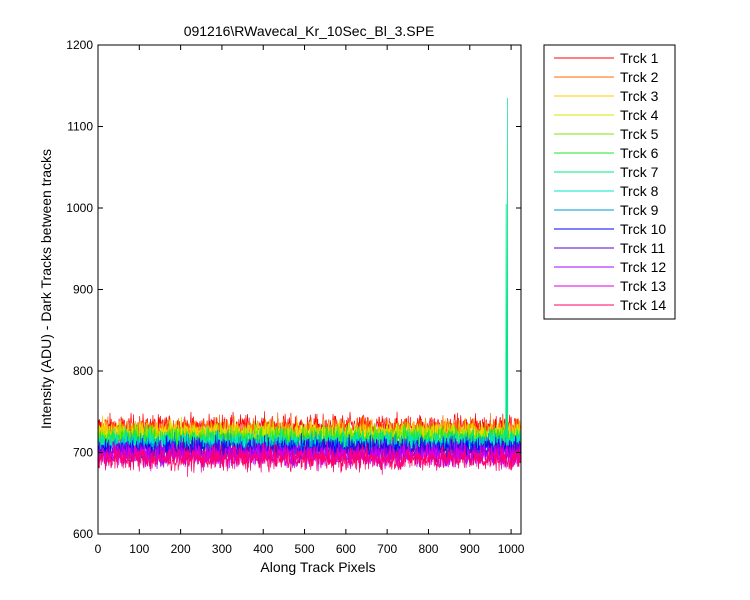 The height and width of the screenshot is (600, 750). I want to click on y-tick-label: 1100, so click(80, 127).